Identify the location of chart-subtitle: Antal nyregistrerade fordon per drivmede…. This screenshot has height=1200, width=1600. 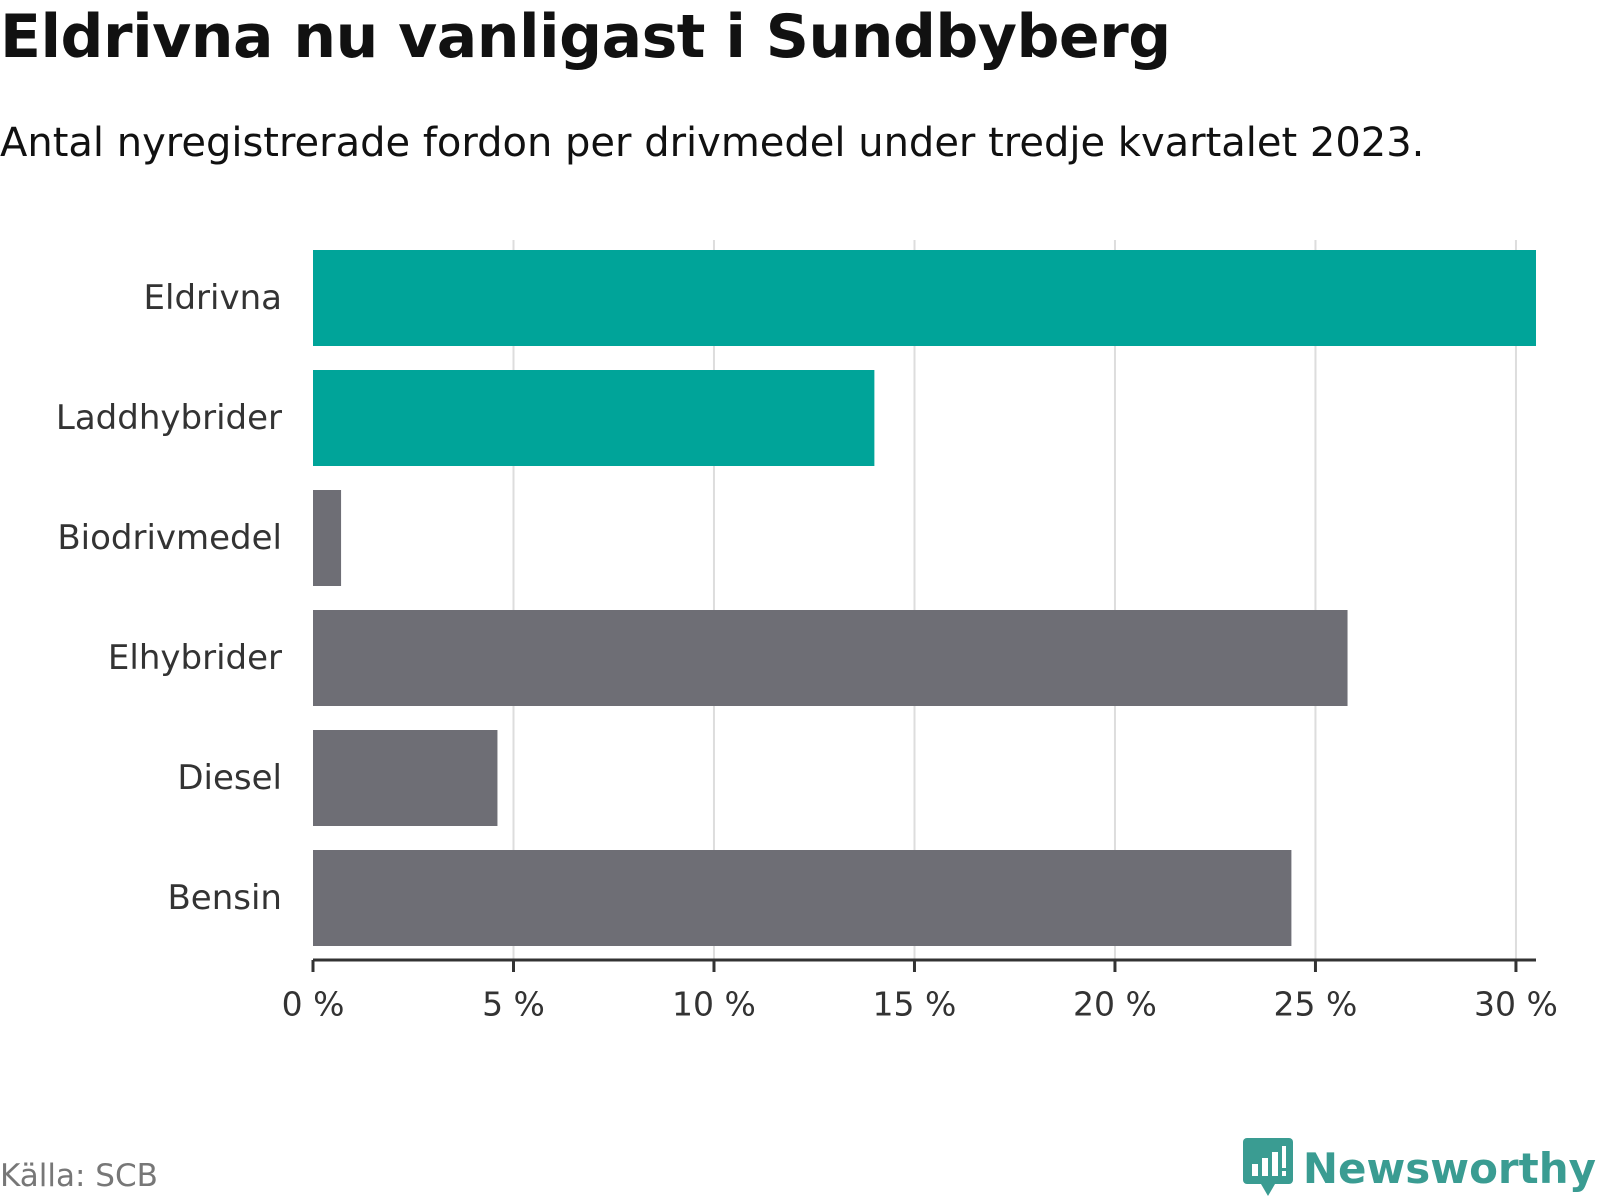
(712, 143).